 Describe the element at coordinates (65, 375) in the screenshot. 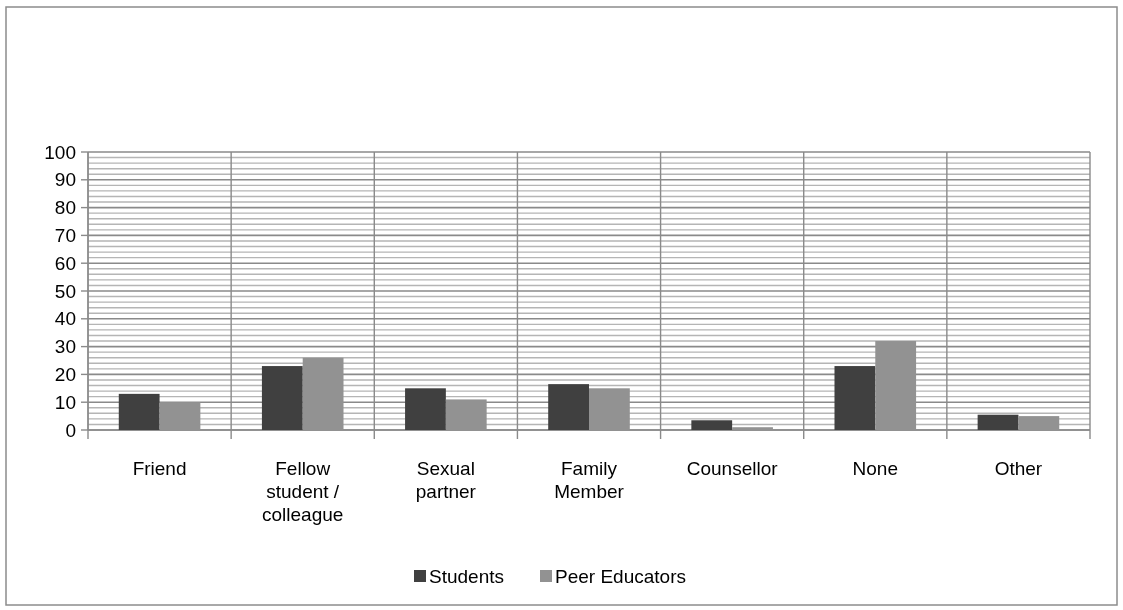

I see `y-tick-label: 20` at that location.